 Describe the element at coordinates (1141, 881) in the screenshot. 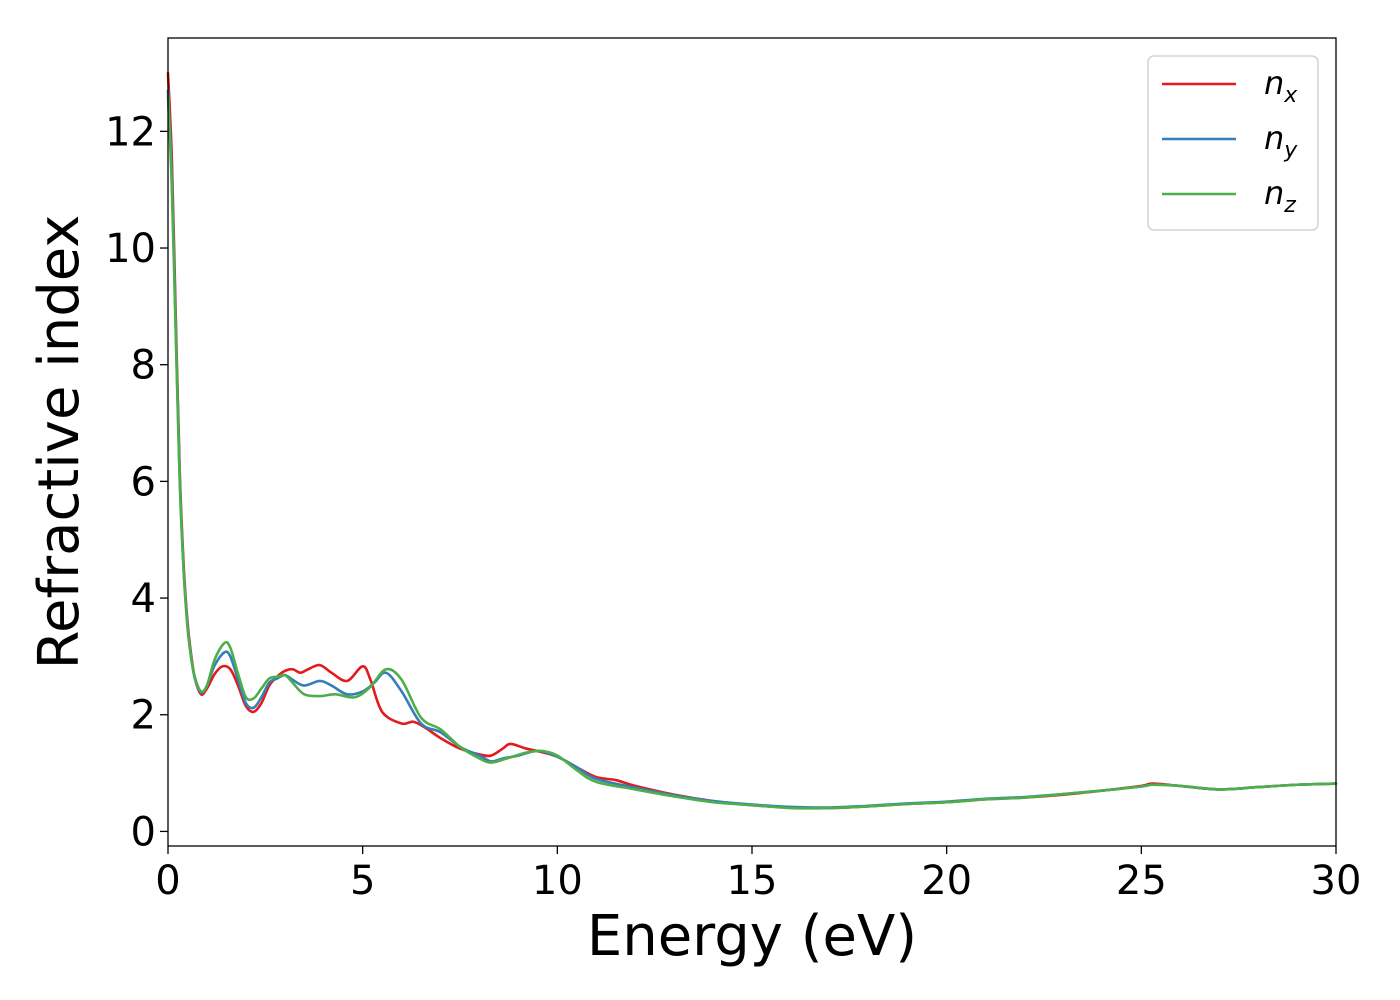

I see `x-tick-label: 25` at that location.